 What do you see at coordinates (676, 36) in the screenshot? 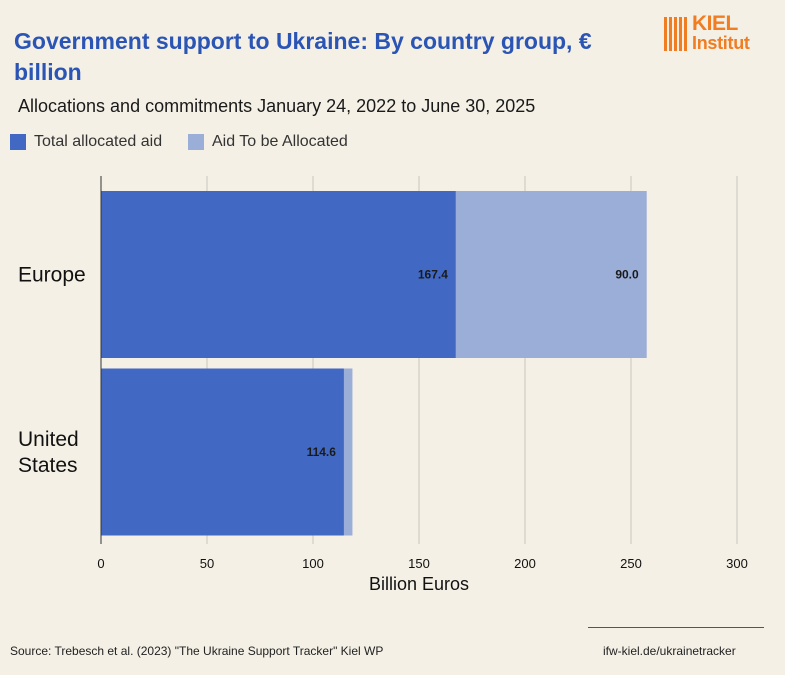
I see `logo-bars-icon` at bounding box center [676, 36].